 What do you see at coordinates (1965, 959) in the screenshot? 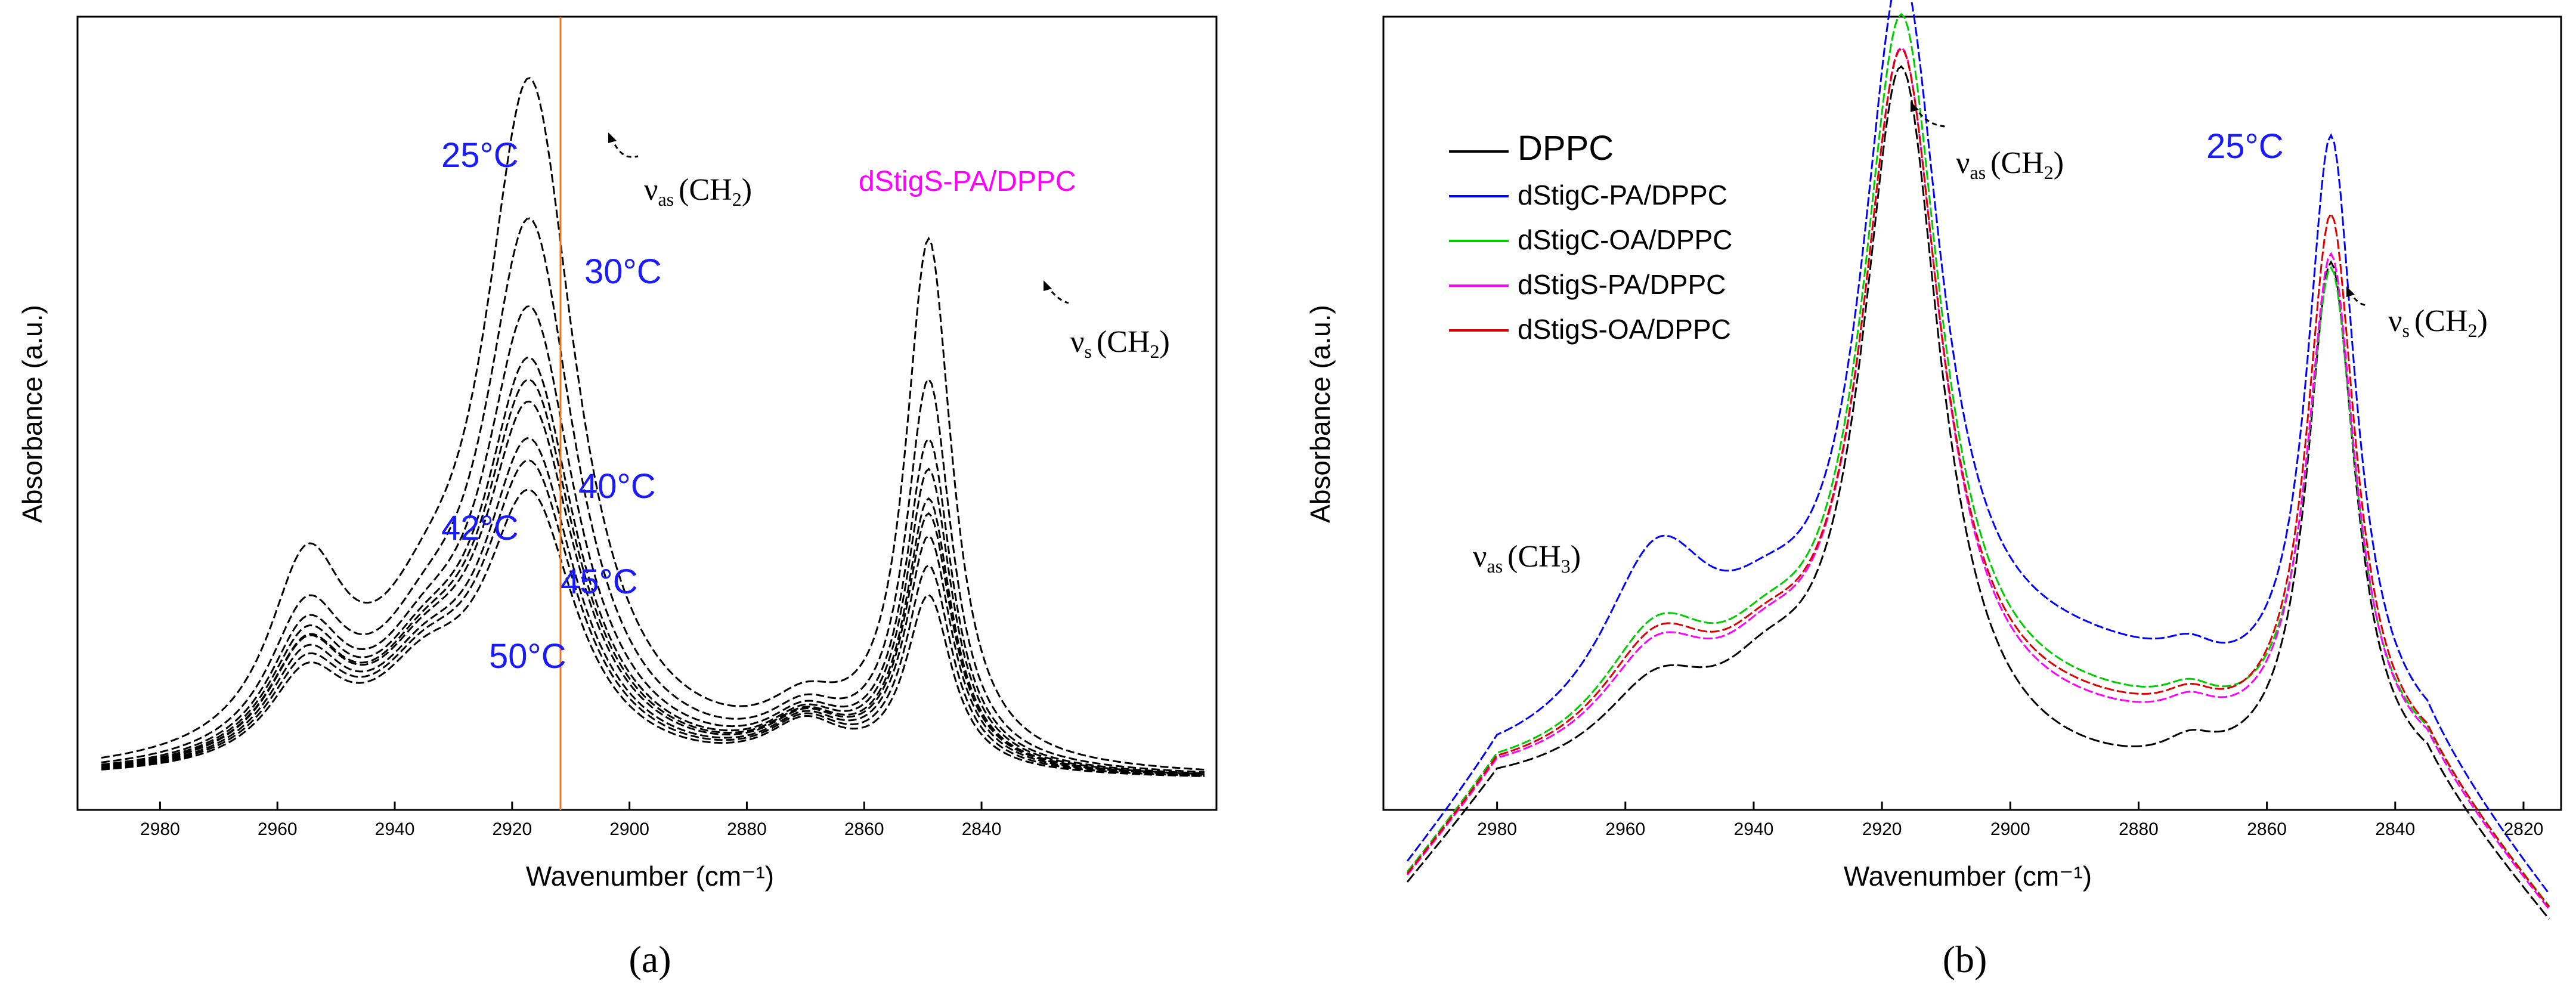
I see `panel-label: (b)` at bounding box center [1965, 959].